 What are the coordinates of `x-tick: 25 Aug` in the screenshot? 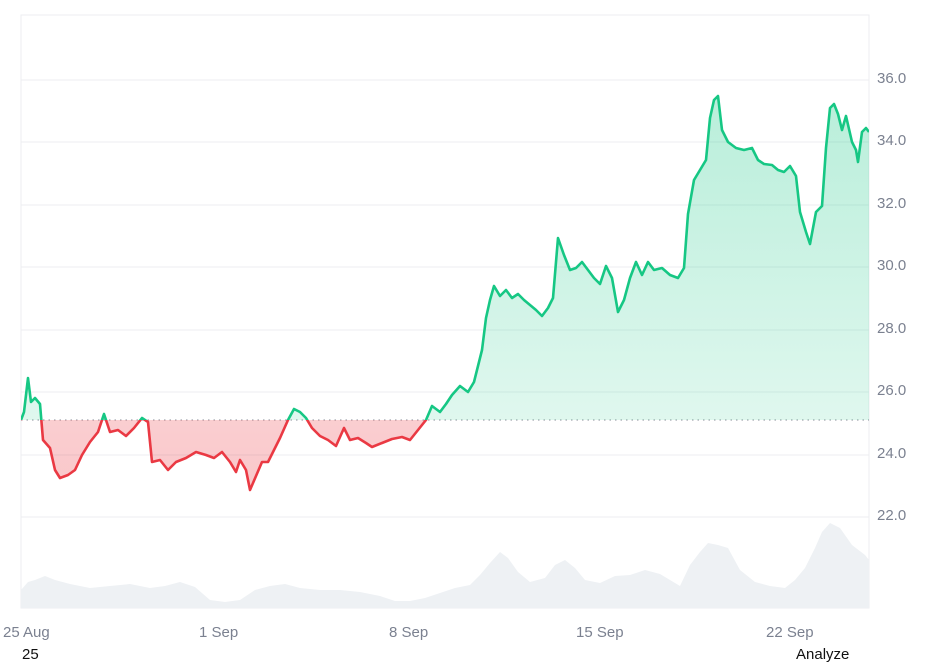 It's located at (26, 632).